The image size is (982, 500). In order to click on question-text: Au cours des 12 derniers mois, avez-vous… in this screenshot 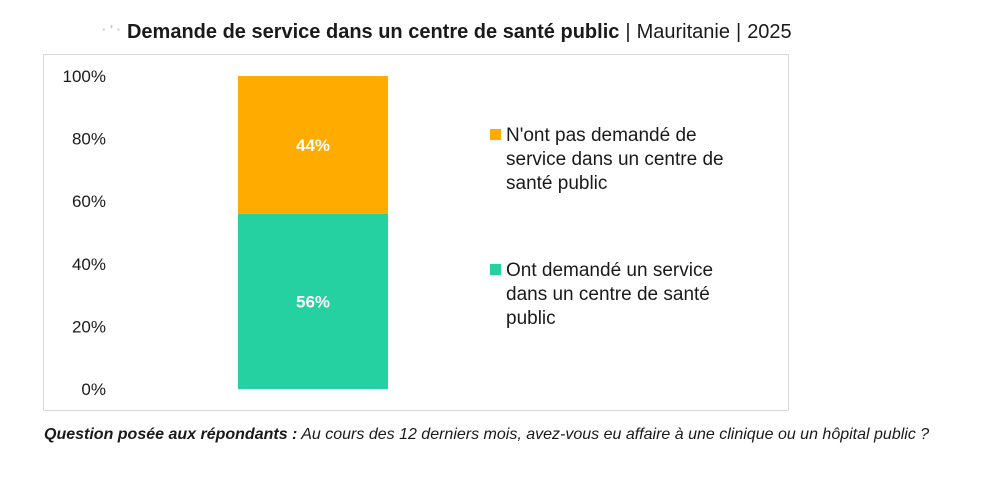, I will do `click(615, 434)`.